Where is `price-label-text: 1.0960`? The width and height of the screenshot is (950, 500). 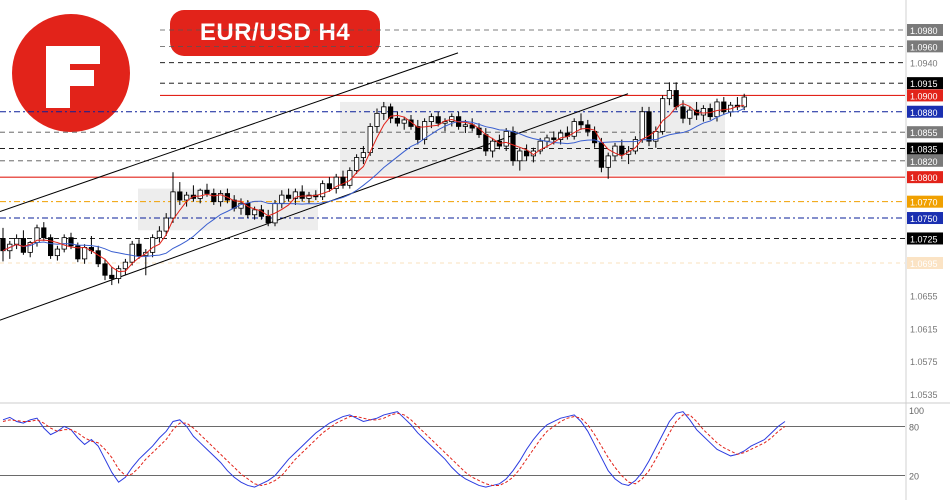
price-label-text: 1.0960 is located at coordinates (924, 47).